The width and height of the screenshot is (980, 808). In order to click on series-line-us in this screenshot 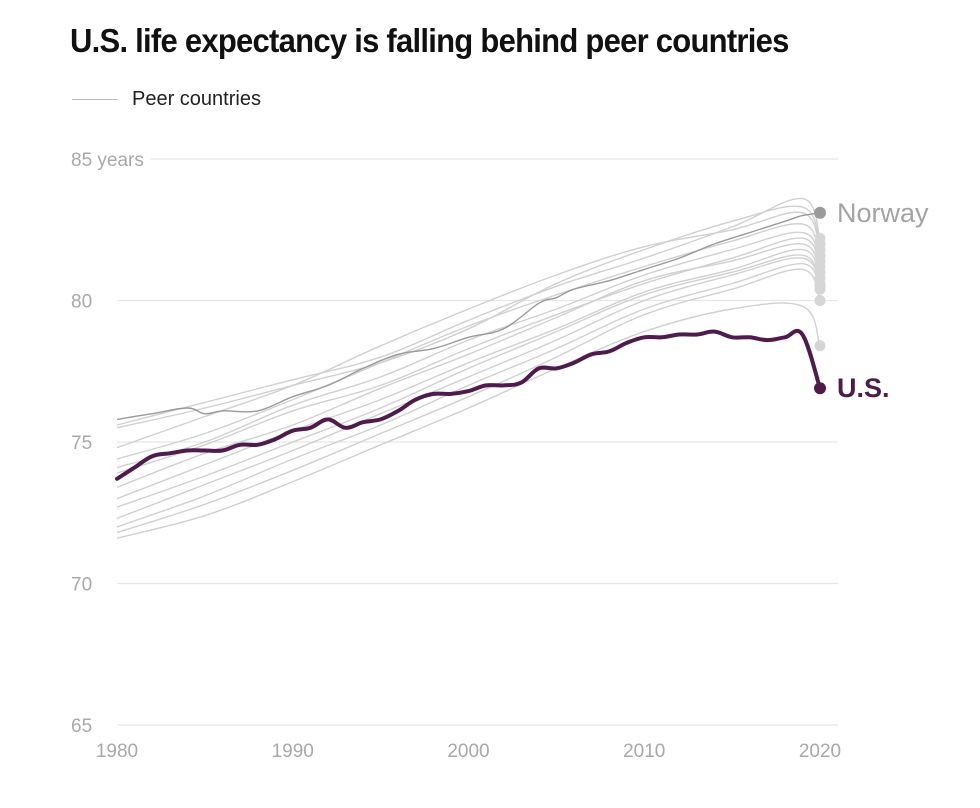, I will do `click(468, 404)`.